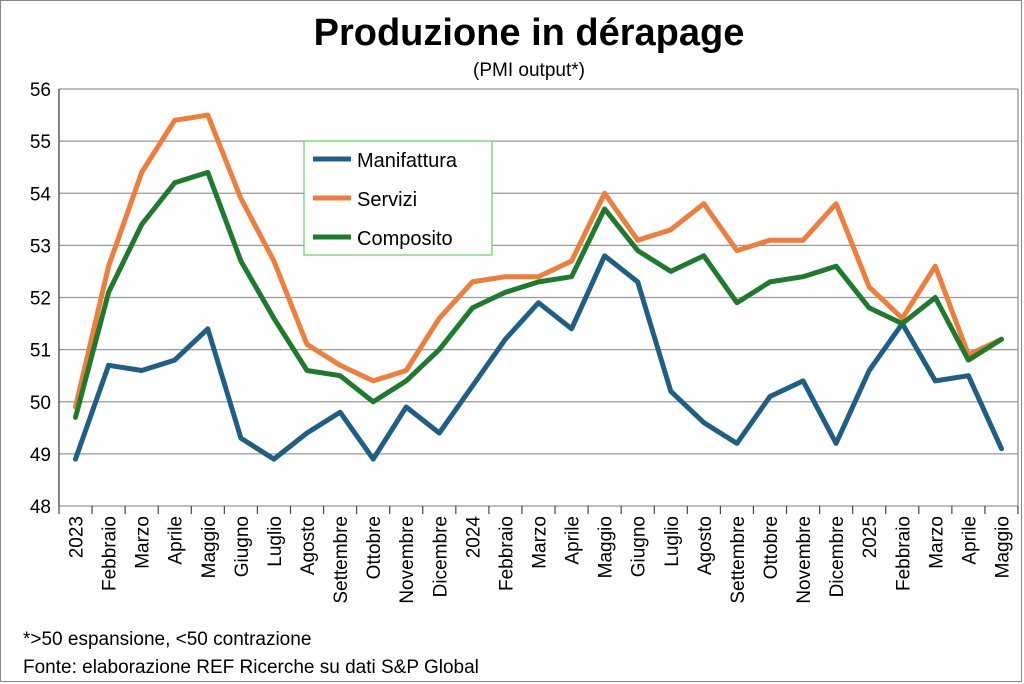  What do you see at coordinates (407, 161) in the screenshot?
I see `legend-label-manifattura: Manifattura` at bounding box center [407, 161].